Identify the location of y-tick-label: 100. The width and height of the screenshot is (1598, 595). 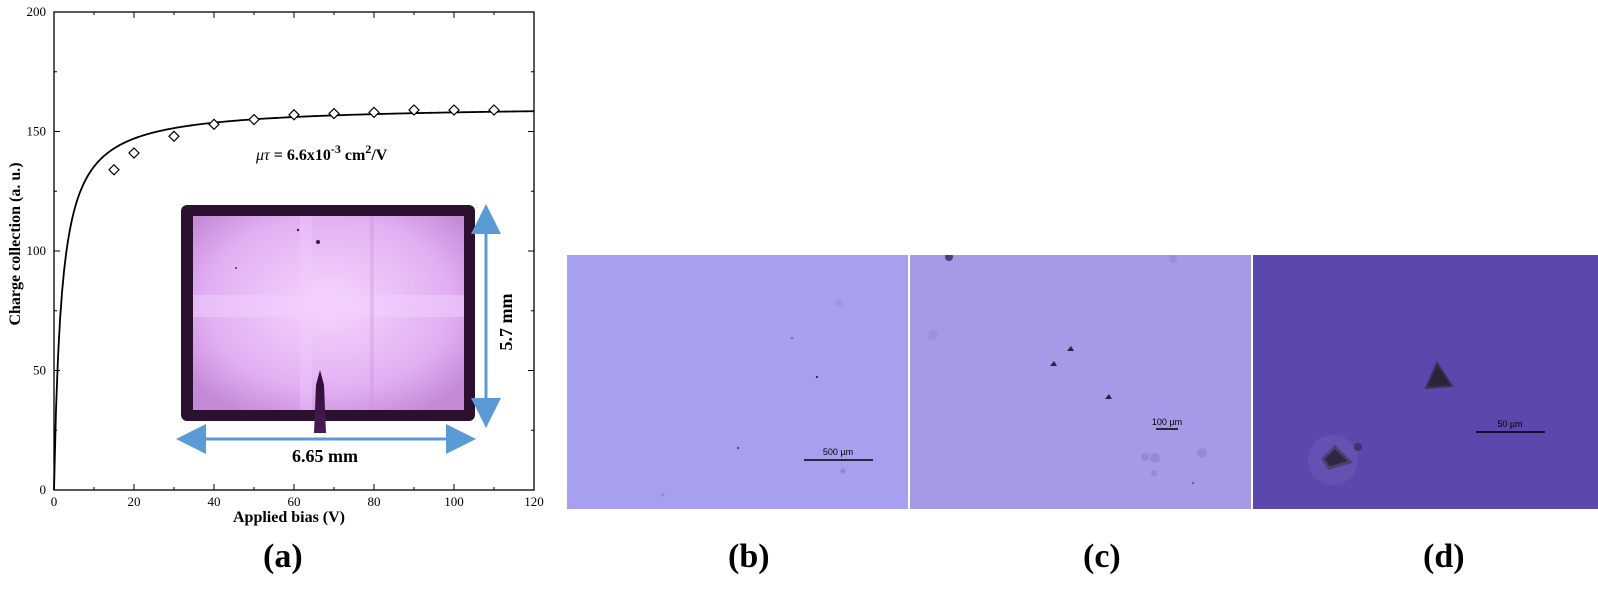
(37, 250).